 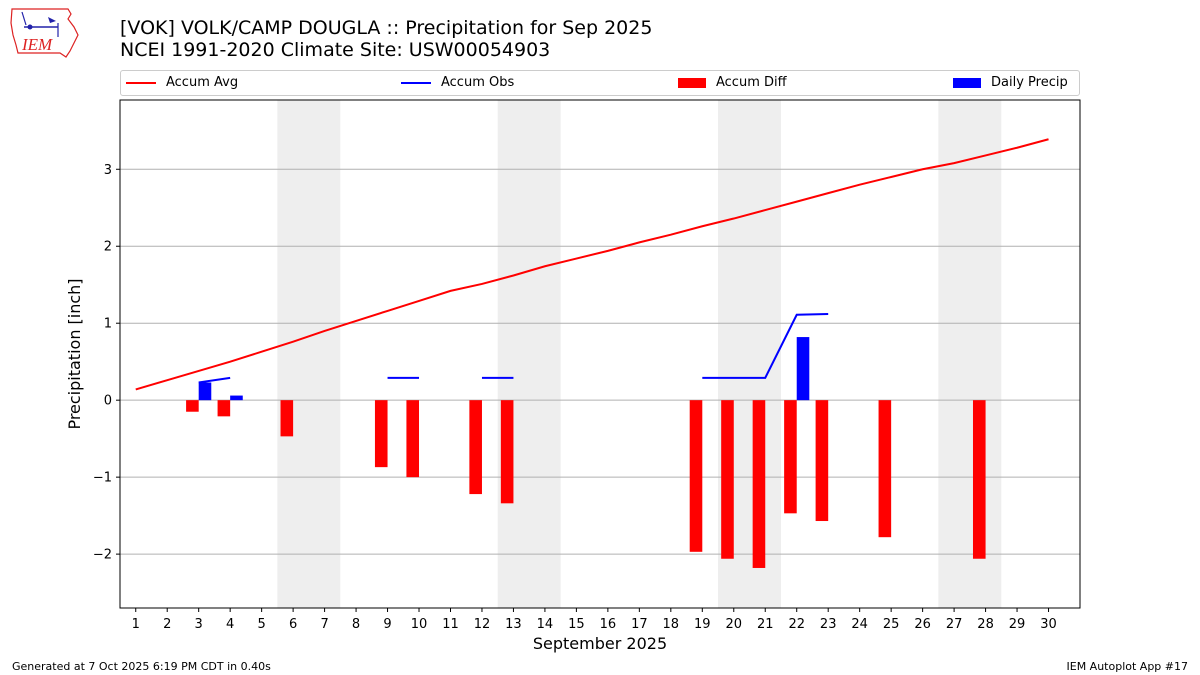 What do you see at coordinates (261, 624) in the screenshot?
I see `x-tick-label: 5` at bounding box center [261, 624].